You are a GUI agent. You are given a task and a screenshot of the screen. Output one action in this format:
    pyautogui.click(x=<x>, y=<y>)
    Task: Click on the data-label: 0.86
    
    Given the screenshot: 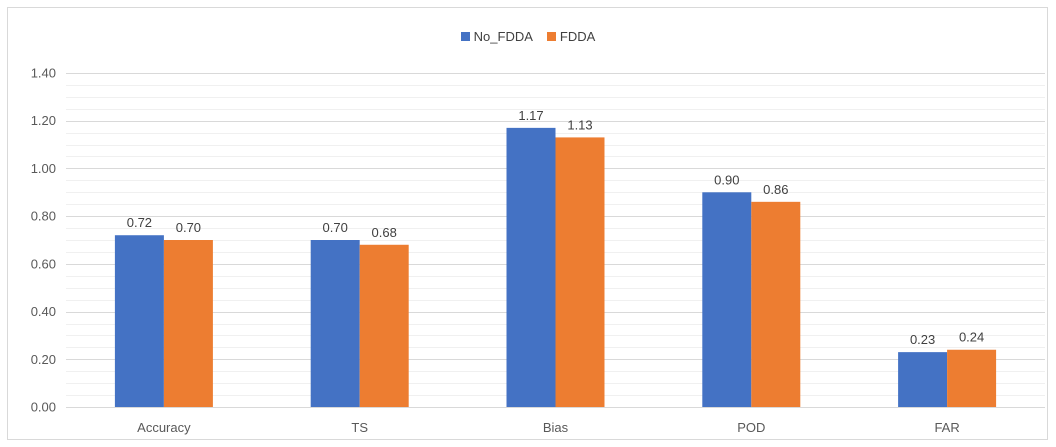 What is the action you would take?
    pyautogui.click(x=775, y=189)
    